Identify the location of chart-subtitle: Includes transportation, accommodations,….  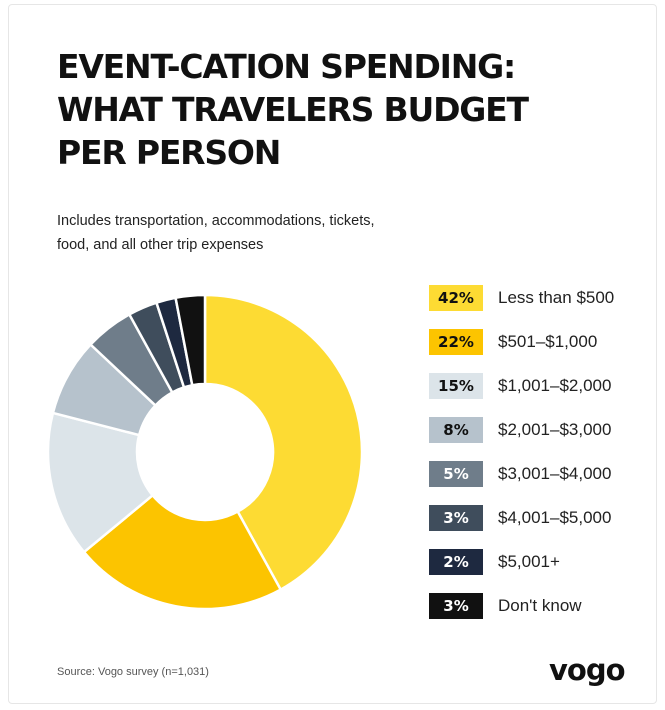
(247, 233).